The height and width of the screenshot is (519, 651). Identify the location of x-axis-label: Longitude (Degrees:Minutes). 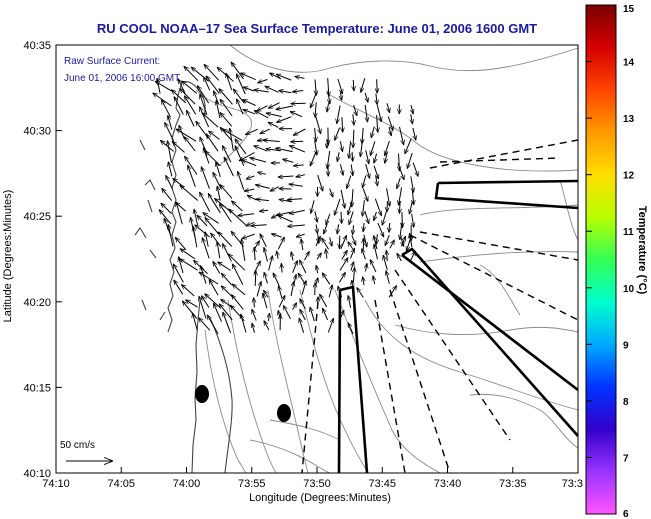
(320, 498).